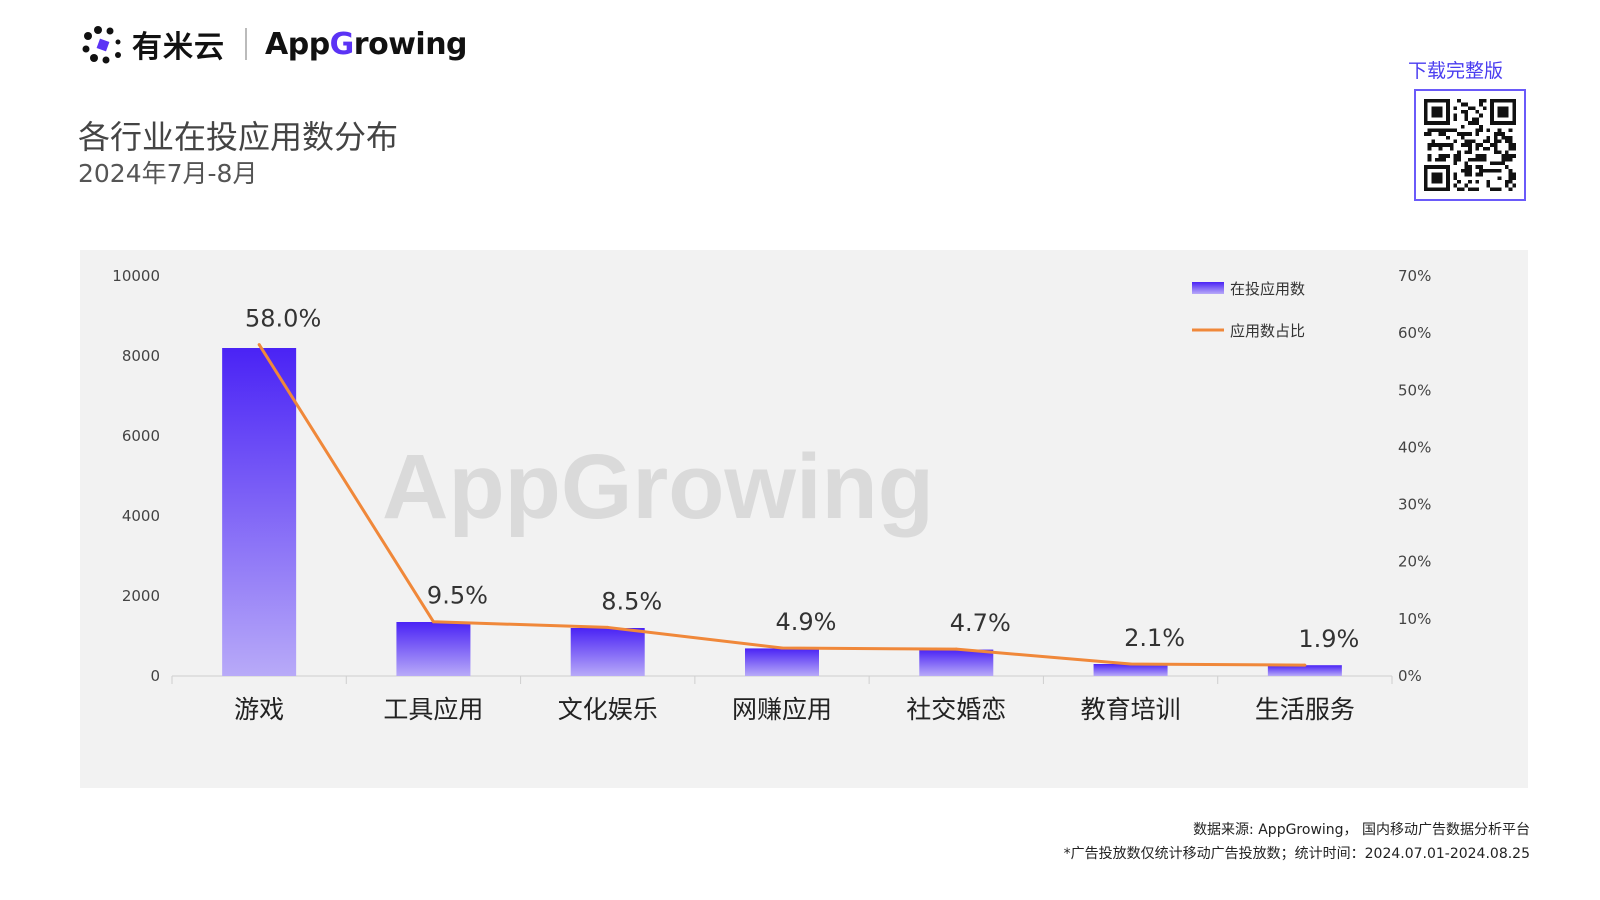 The height and width of the screenshot is (900, 1600). What do you see at coordinates (1414, 390) in the screenshot?
I see `y2-tick-label: 50%` at bounding box center [1414, 390].